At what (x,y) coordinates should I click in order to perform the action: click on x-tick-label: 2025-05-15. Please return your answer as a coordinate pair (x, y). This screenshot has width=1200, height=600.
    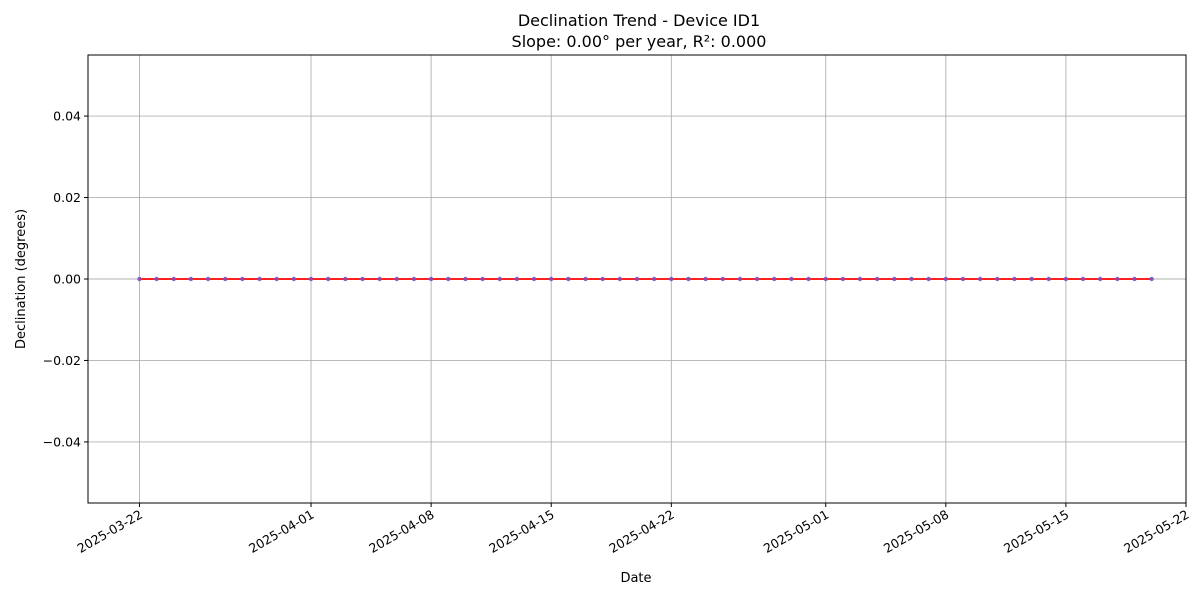
    Looking at the image, I should click on (1036, 531).